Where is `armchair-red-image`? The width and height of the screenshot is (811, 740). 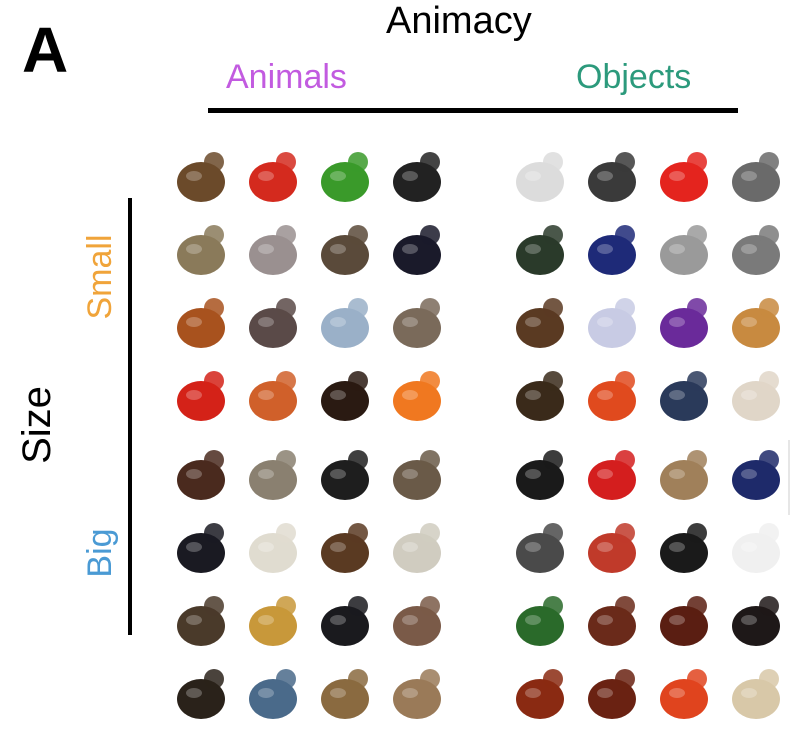
armchair-red-image is located at coordinates (684, 693).